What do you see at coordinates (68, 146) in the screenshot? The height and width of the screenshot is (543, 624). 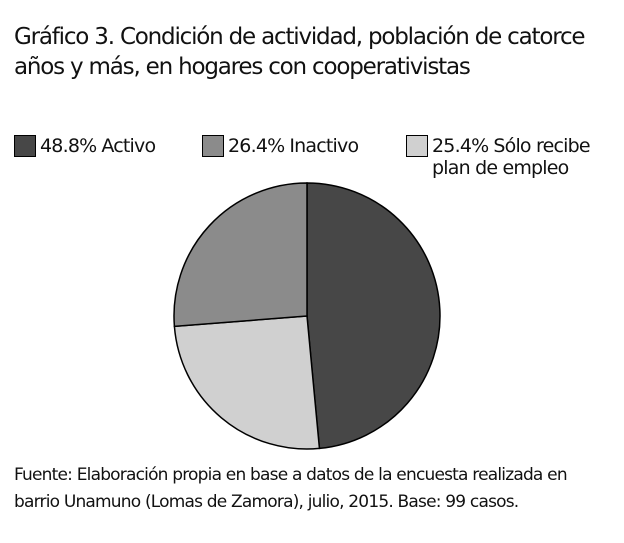 I see `legend-value: 48.8%` at bounding box center [68, 146].